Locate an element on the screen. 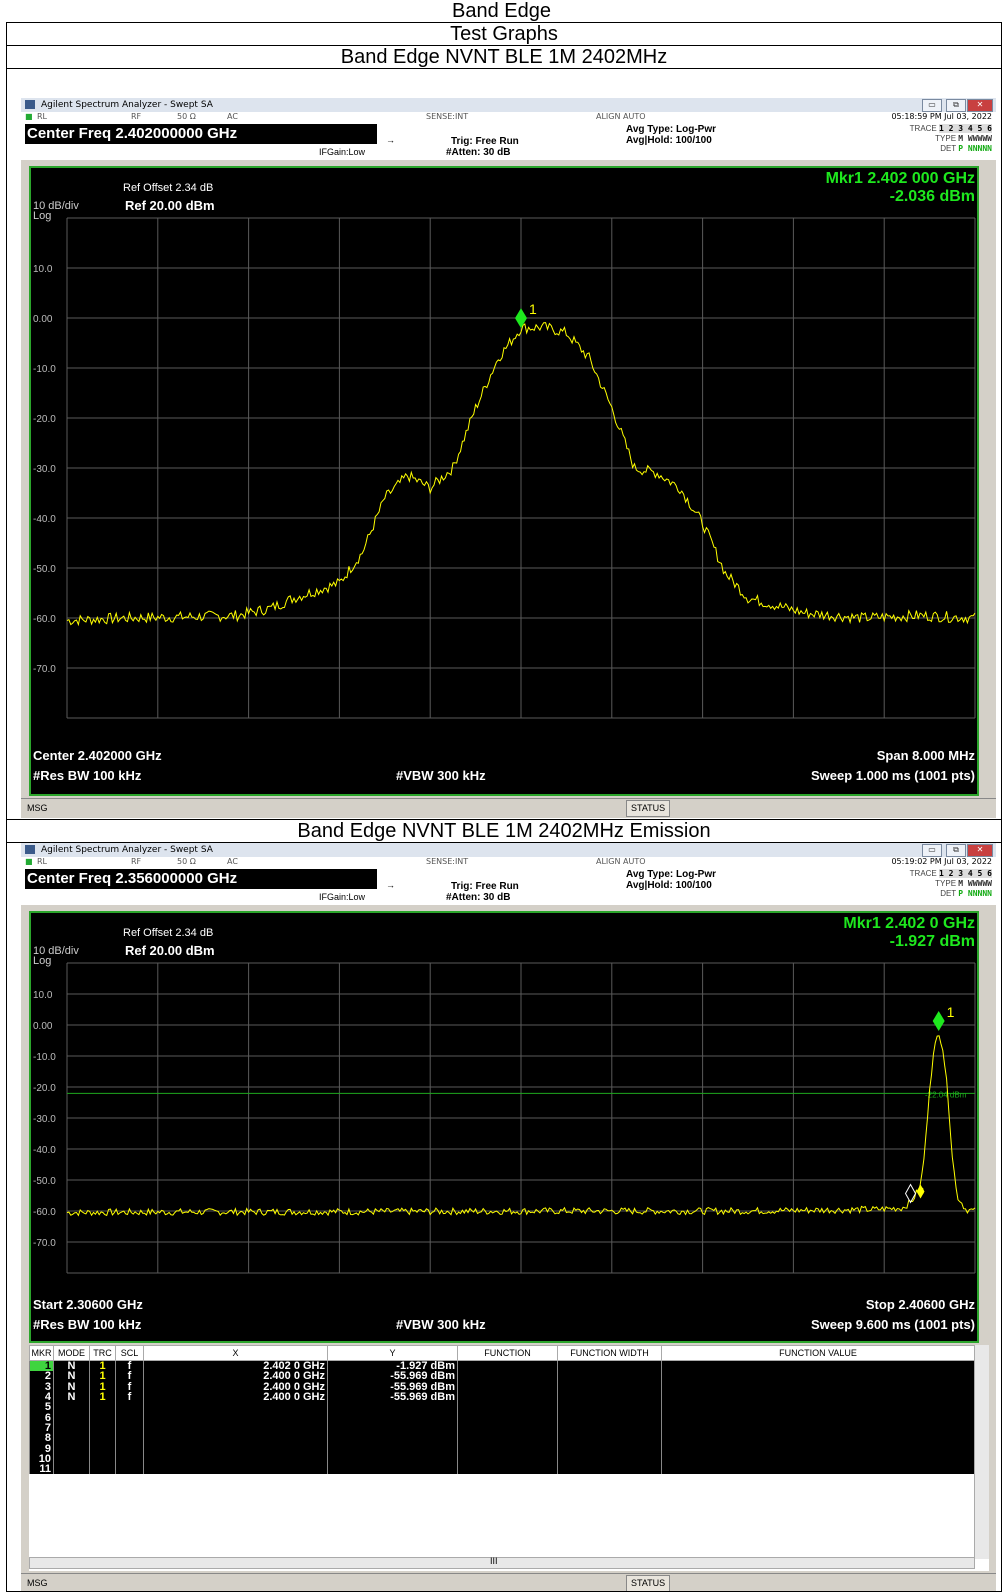 The height and width of the screenshot is (1594, 1003). table-row: 2 N 1 f 2.400 0 GHz -55.969 dBm is located at coordinates (502, 1376).